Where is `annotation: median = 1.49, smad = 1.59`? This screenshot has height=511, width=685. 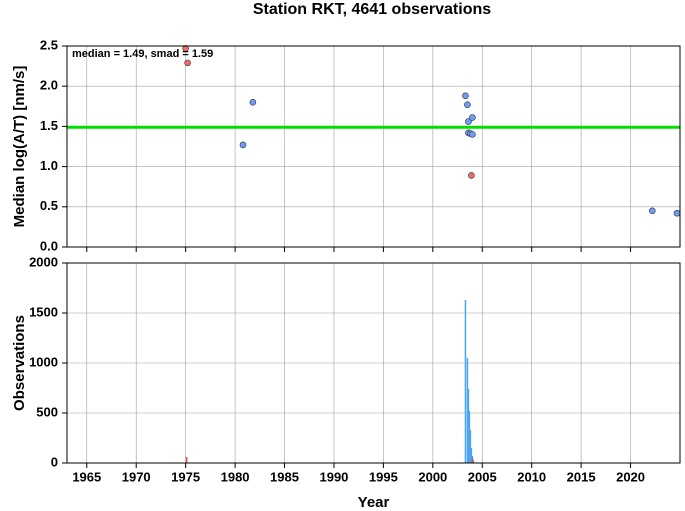
annotation: median = 1.49, smad = 1.59 is located at coordinates (142, 54).